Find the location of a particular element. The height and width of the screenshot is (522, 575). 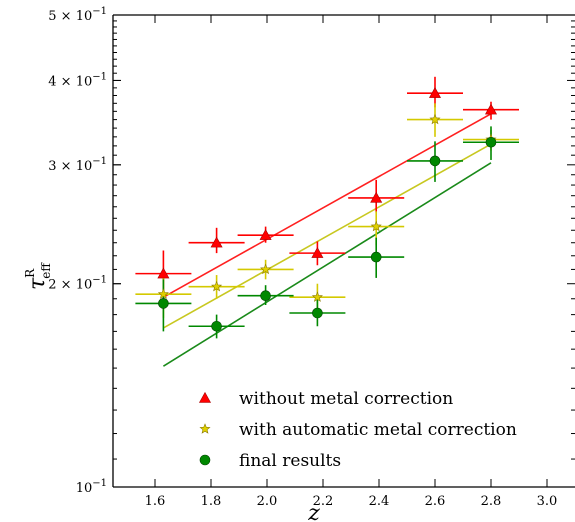

legend-label-series-3: final results is located at coordinates (290, 461).